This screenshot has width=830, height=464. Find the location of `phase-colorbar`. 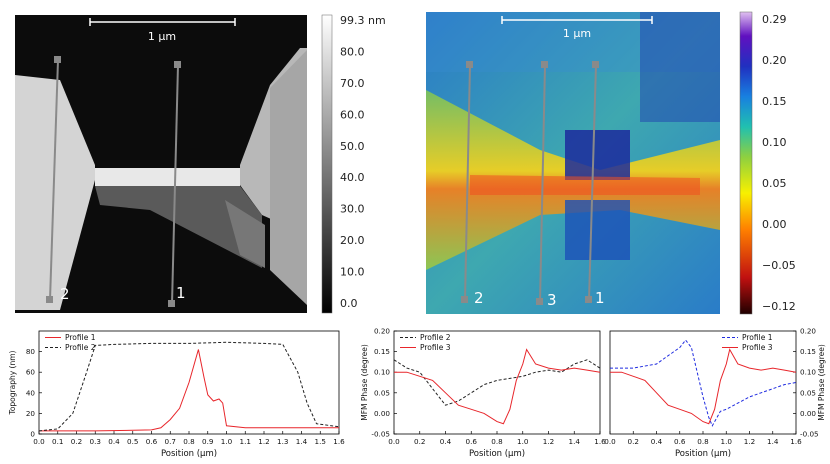

phase-colorbar is located at coordinates (746, 163).